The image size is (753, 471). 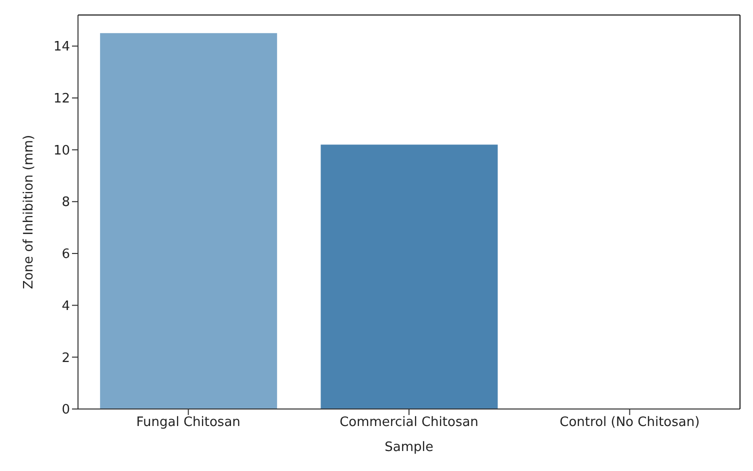 I want to click on y-tick-label: 6, so click(x=66, y=254).